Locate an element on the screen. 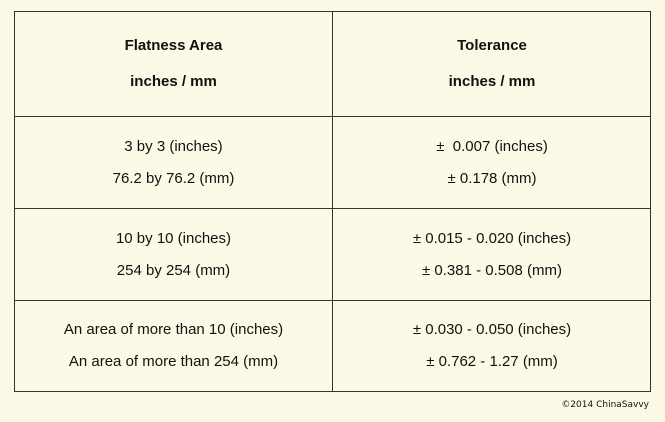 This screenshot has height=422, width=665. row-2-tolerance-mm: ± 0.381 - 0.508 (mm) is located at coordinates (492, 270).